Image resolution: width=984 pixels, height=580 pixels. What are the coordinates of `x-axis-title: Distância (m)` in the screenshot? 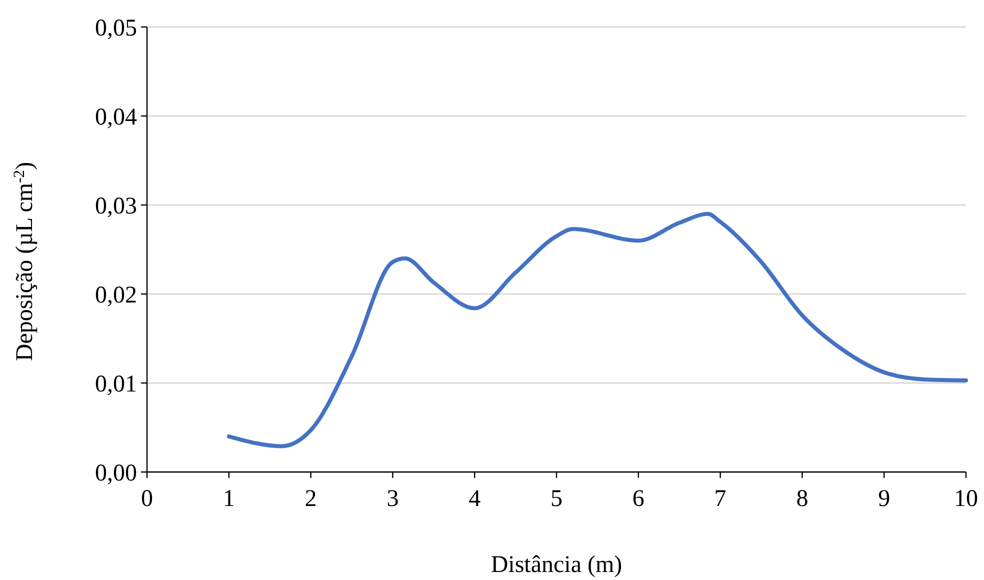 It's located at (556, 565).